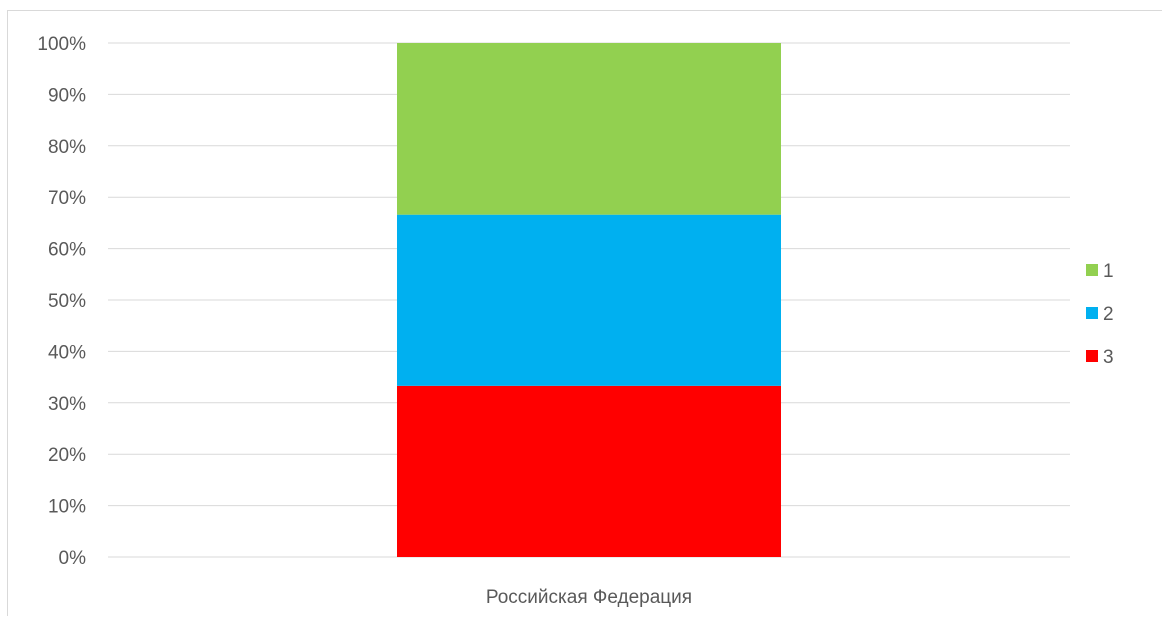 The height and width of the screenshot is (617, 1163). What do you see at coordinates (67, 301) in the screenshot?
I see `y-tick-label: 50%` at bounding box center [67, 301].